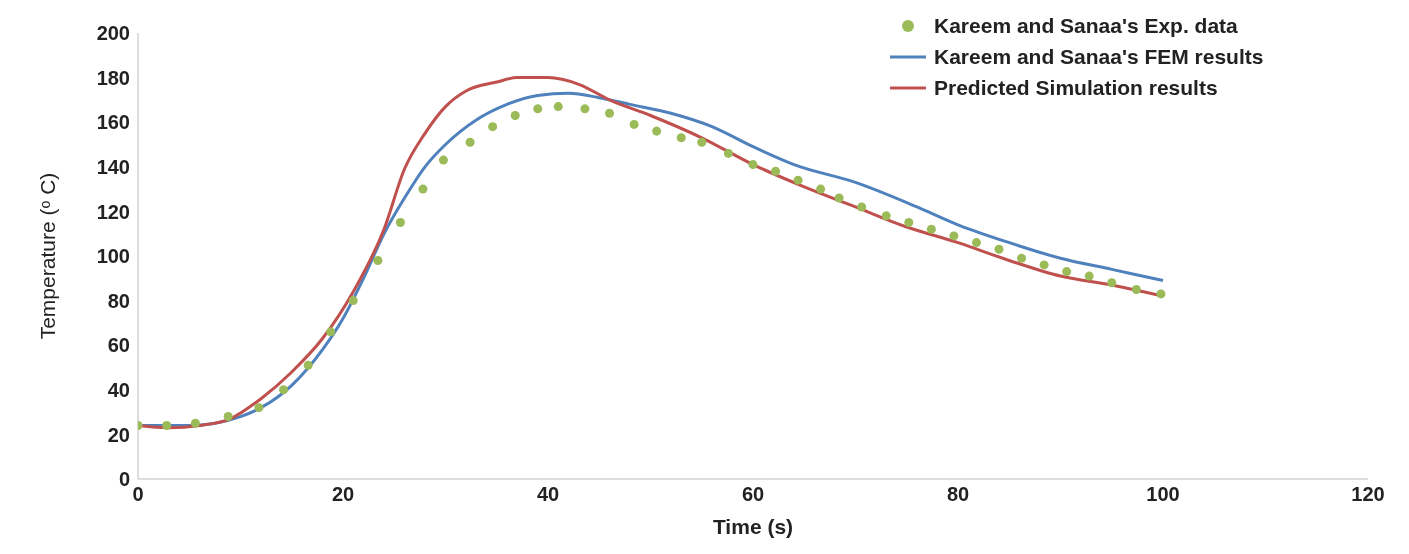 Image resolution: width=1409 pixels, height=554 pixels. Describe the element at coordinates (113, 256) in the screenshot. I see `y-tick-label: 100` at that location.